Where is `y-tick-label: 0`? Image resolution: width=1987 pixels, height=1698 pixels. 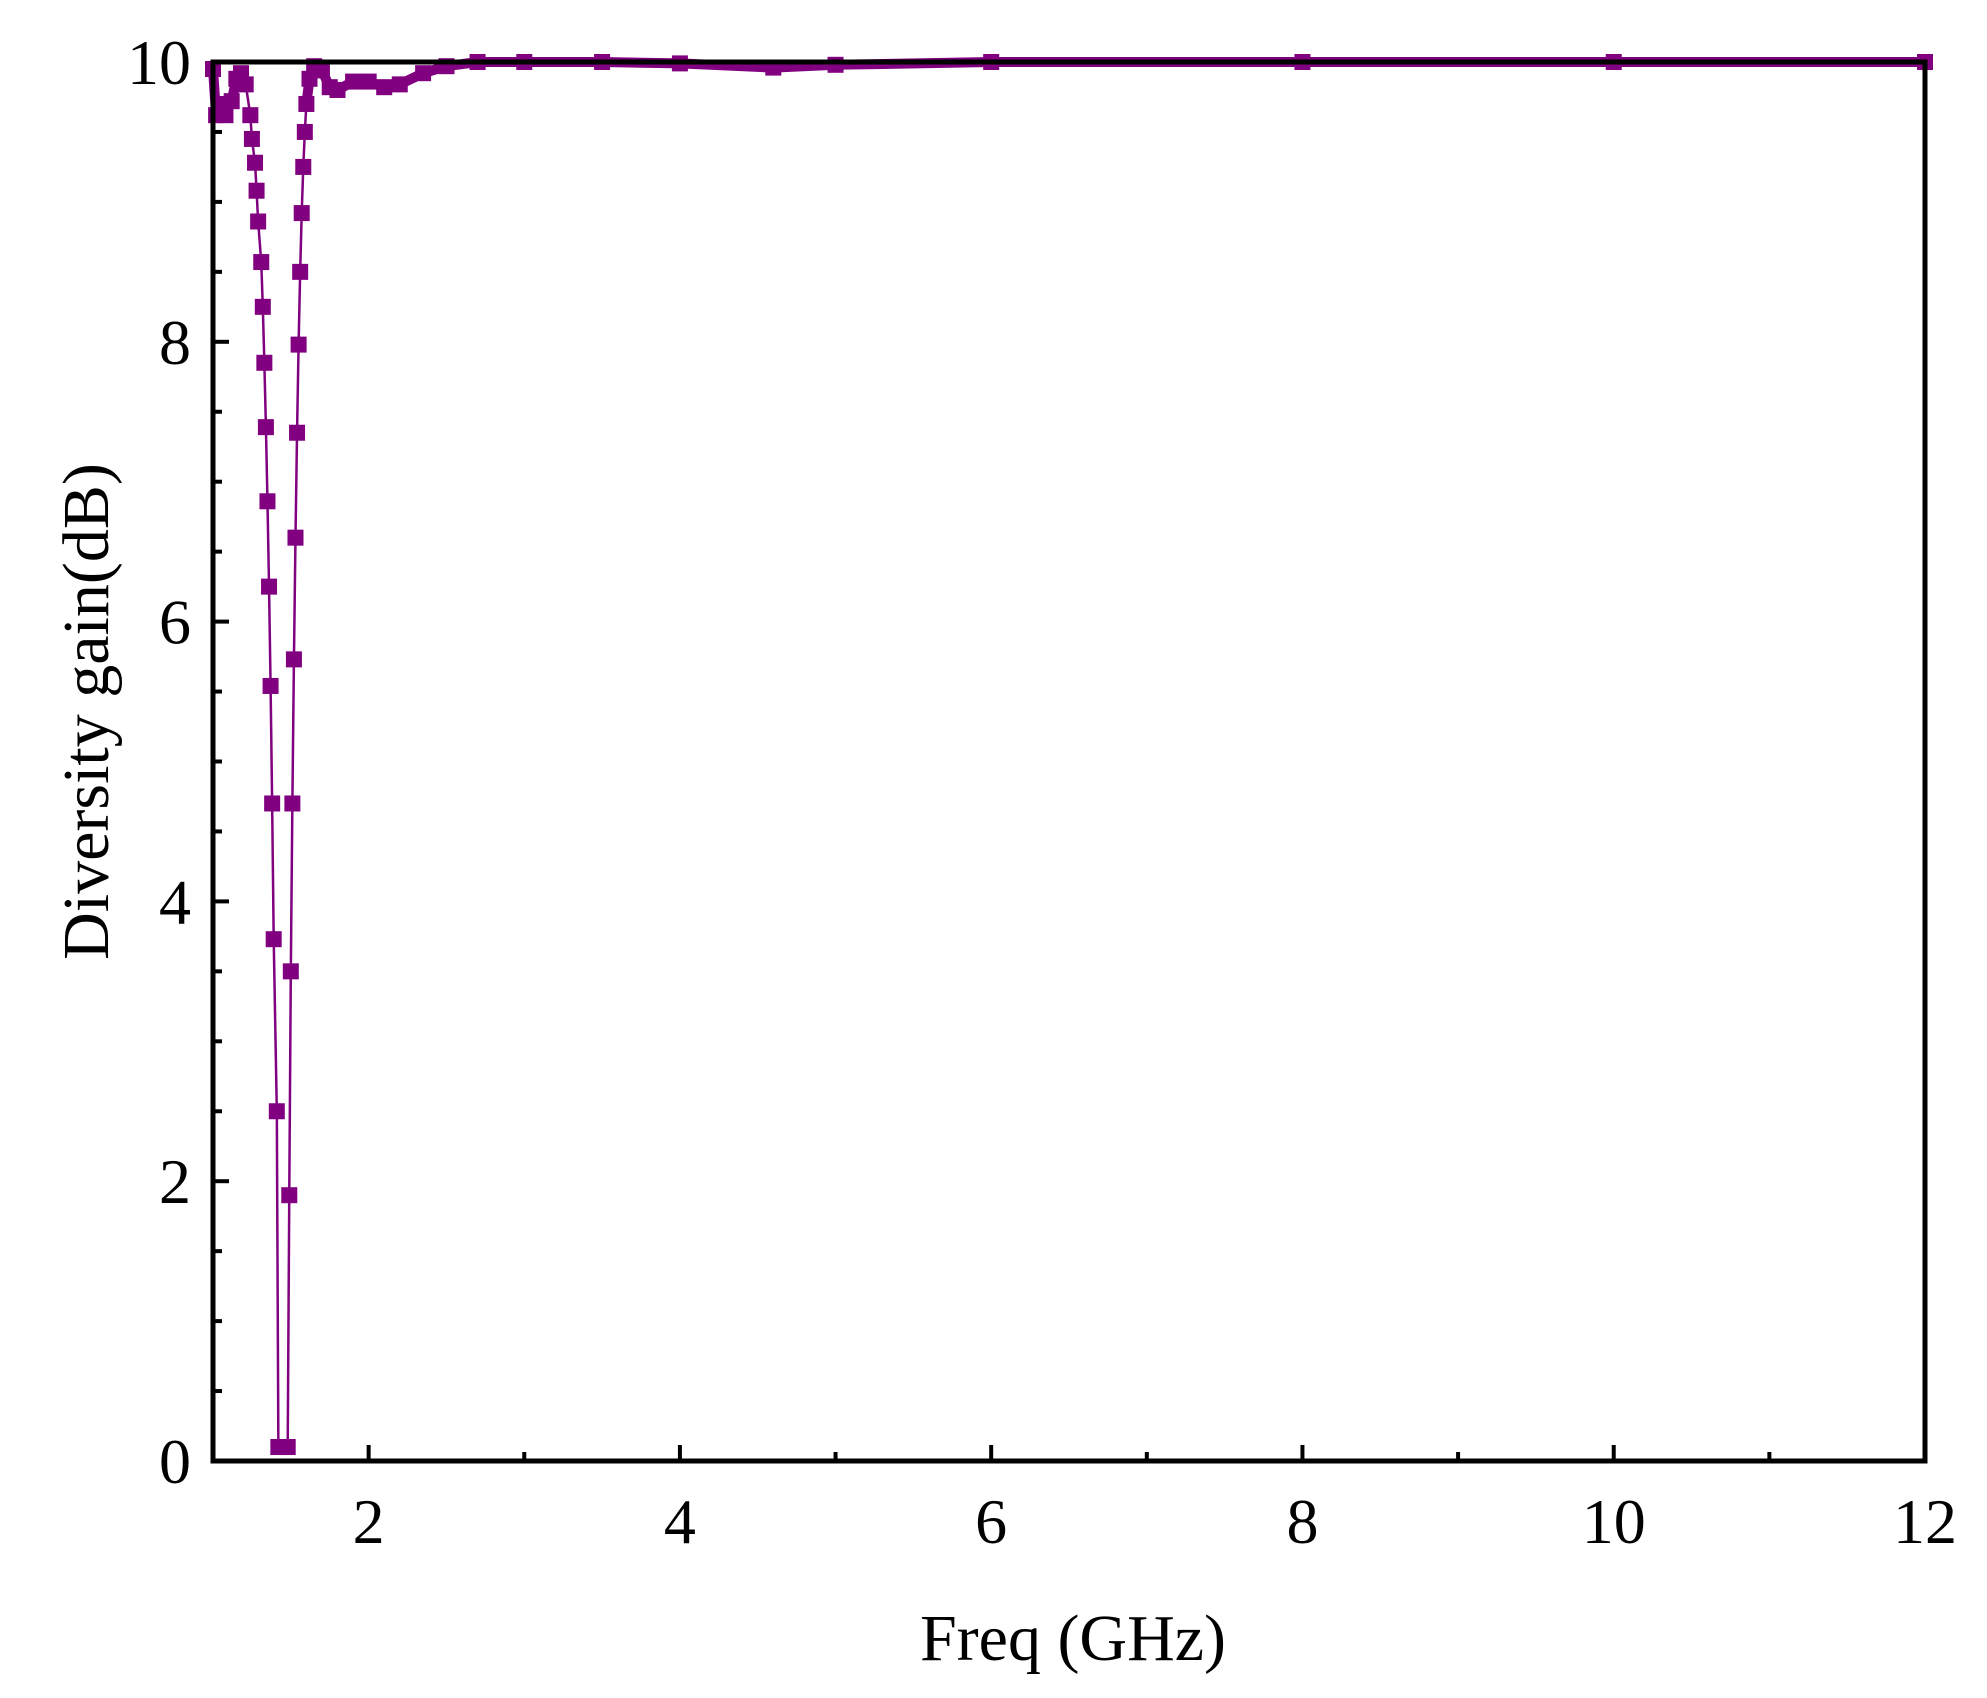 y-tick-label: 0 is located at coordinates (175, 1461).